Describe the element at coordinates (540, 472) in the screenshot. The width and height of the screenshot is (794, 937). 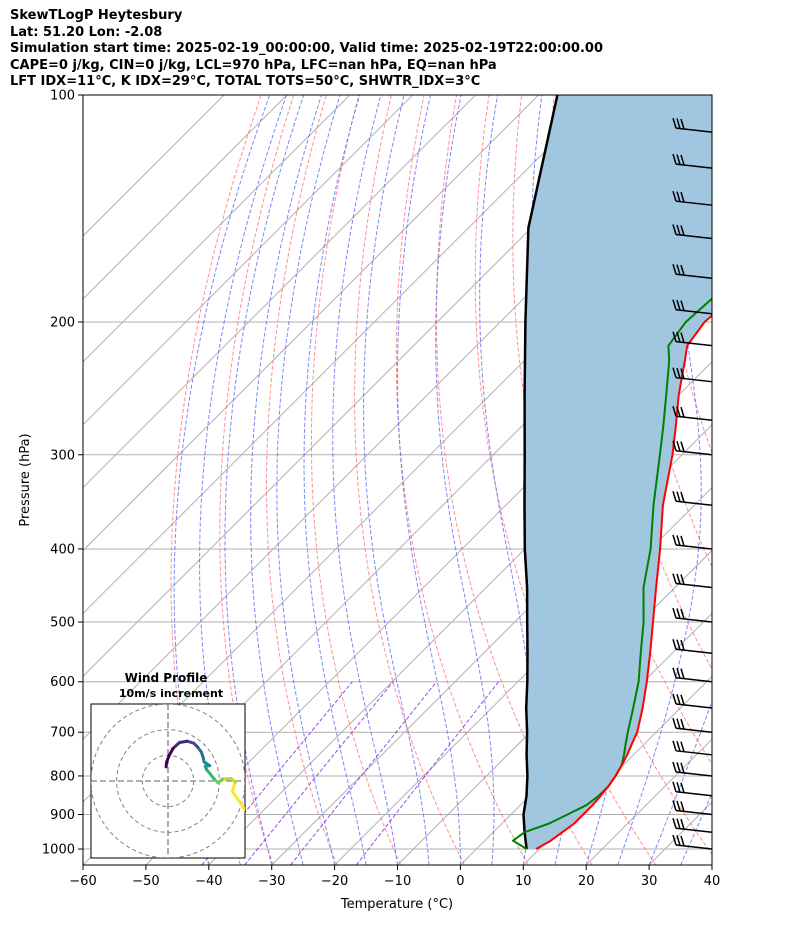
I see `parcel-profile-line` at that location.